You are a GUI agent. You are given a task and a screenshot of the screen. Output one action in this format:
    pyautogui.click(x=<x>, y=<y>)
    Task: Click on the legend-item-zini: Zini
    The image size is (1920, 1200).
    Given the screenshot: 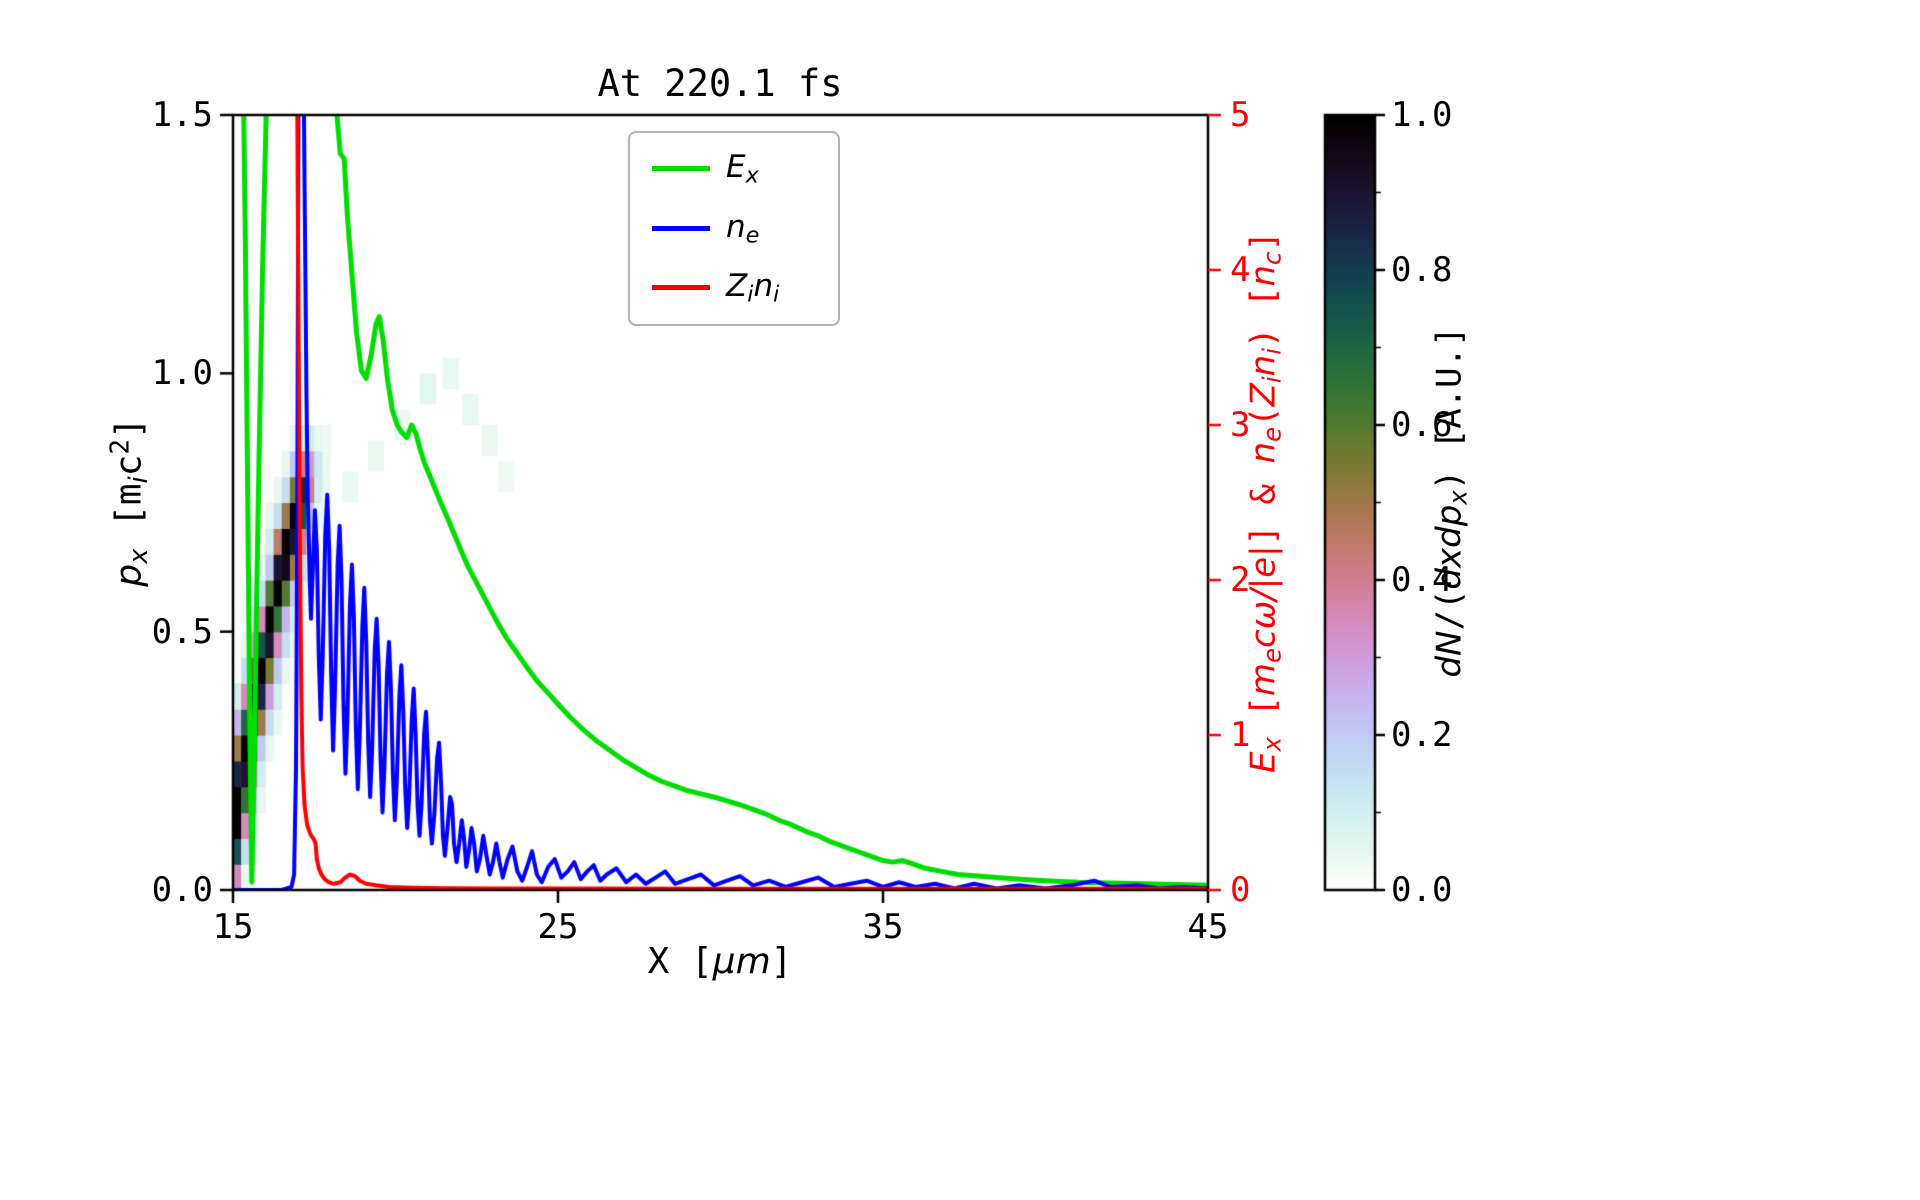 What is the action you would take?
    pyautogui.click(x=734, y=288)
    